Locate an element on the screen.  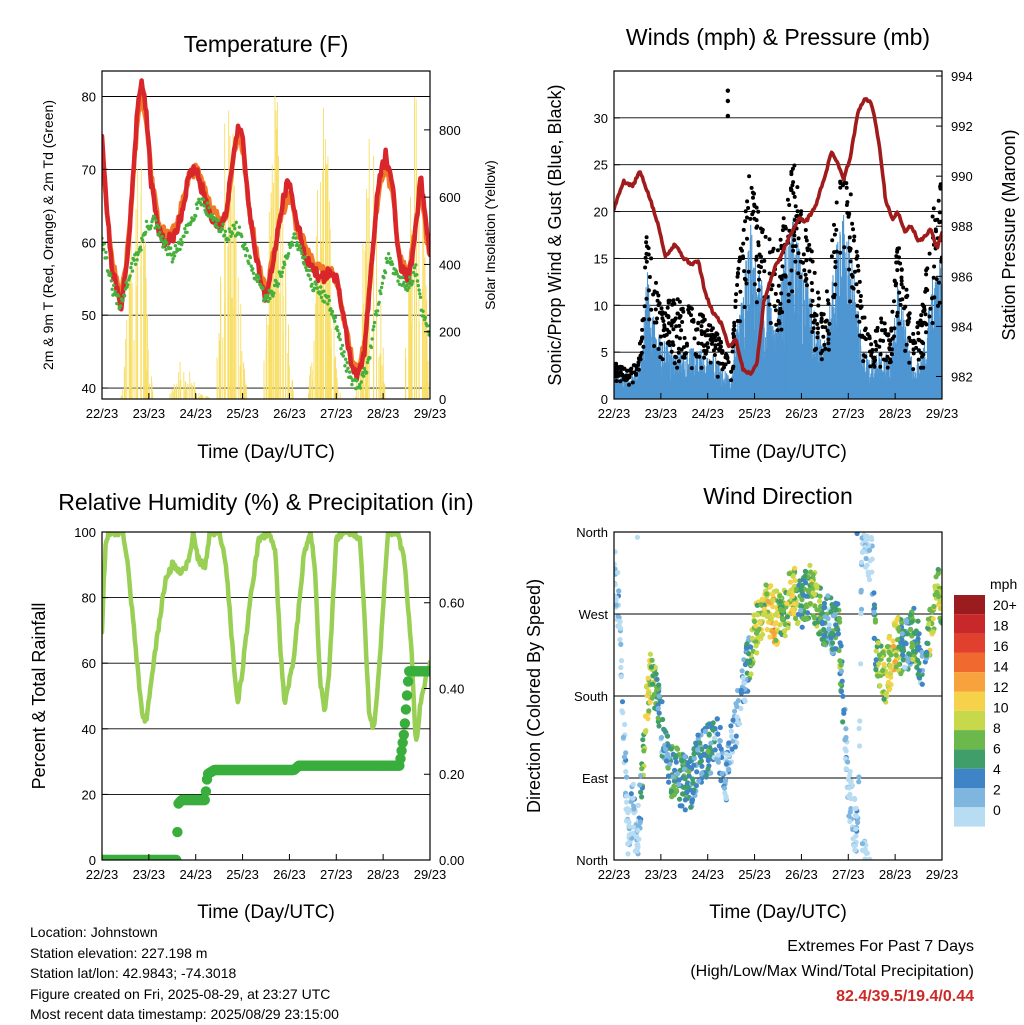
legend-label: 16 is located at coordinates (1001, 646).